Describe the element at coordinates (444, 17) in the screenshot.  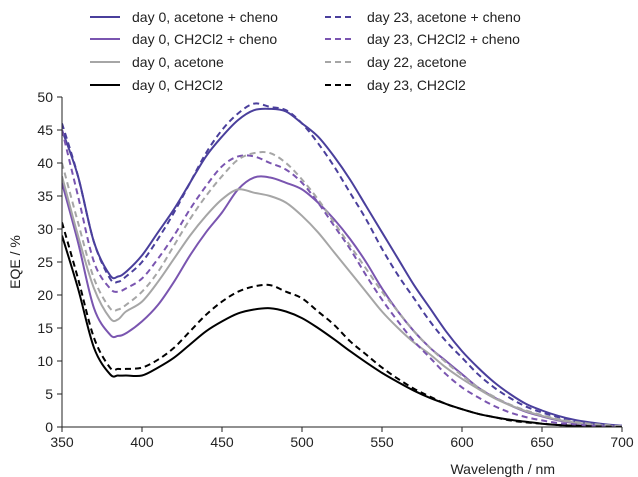
I see `legend-label-4: day 23, acetone + cheno` at that location.